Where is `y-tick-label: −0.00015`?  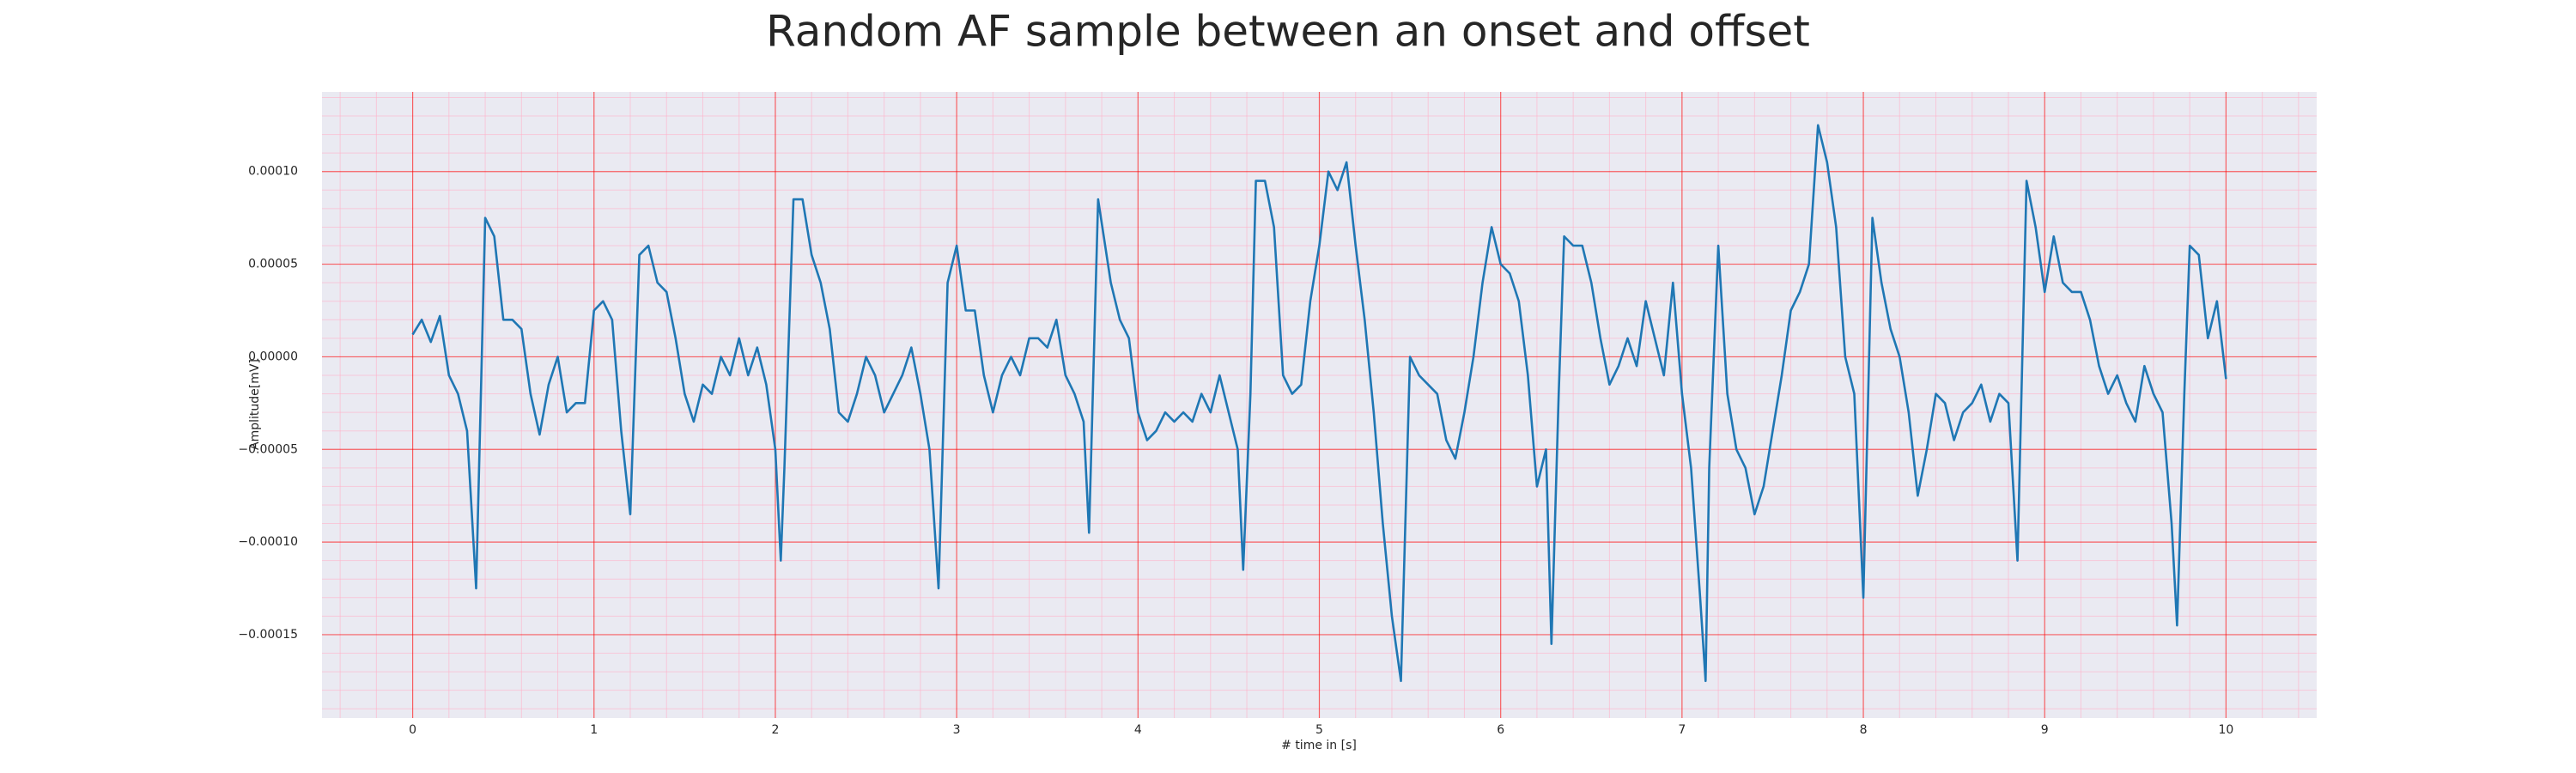
y-tick-label: −0.00015 is located at coordinates (268, 635).